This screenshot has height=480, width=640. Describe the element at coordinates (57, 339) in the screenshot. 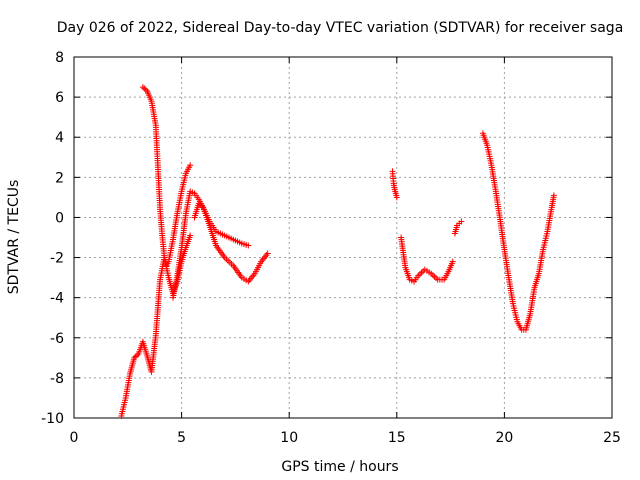

I see `y-tick-label: -6` at that location.